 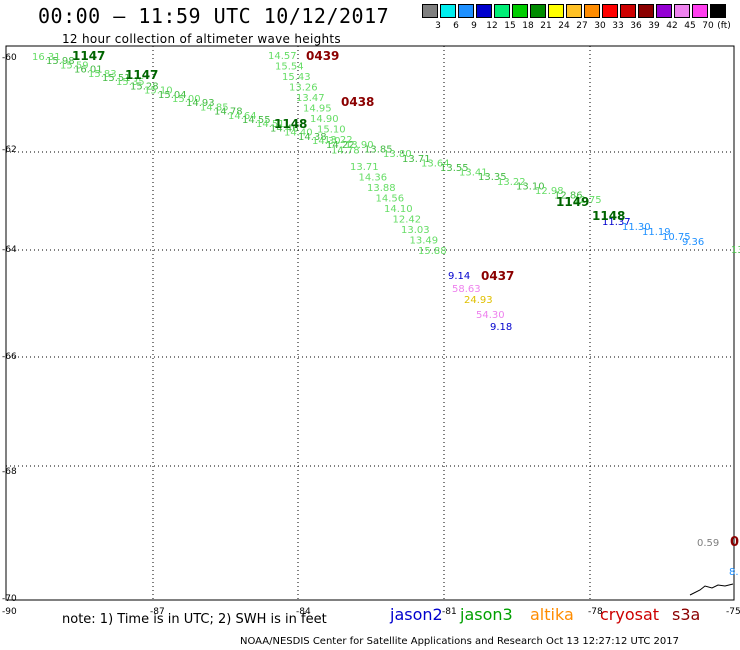 What do you see at coordinates (381, 188) in the screenshot?
I see `track-value: 13.88` at bounding box center [381, 188].